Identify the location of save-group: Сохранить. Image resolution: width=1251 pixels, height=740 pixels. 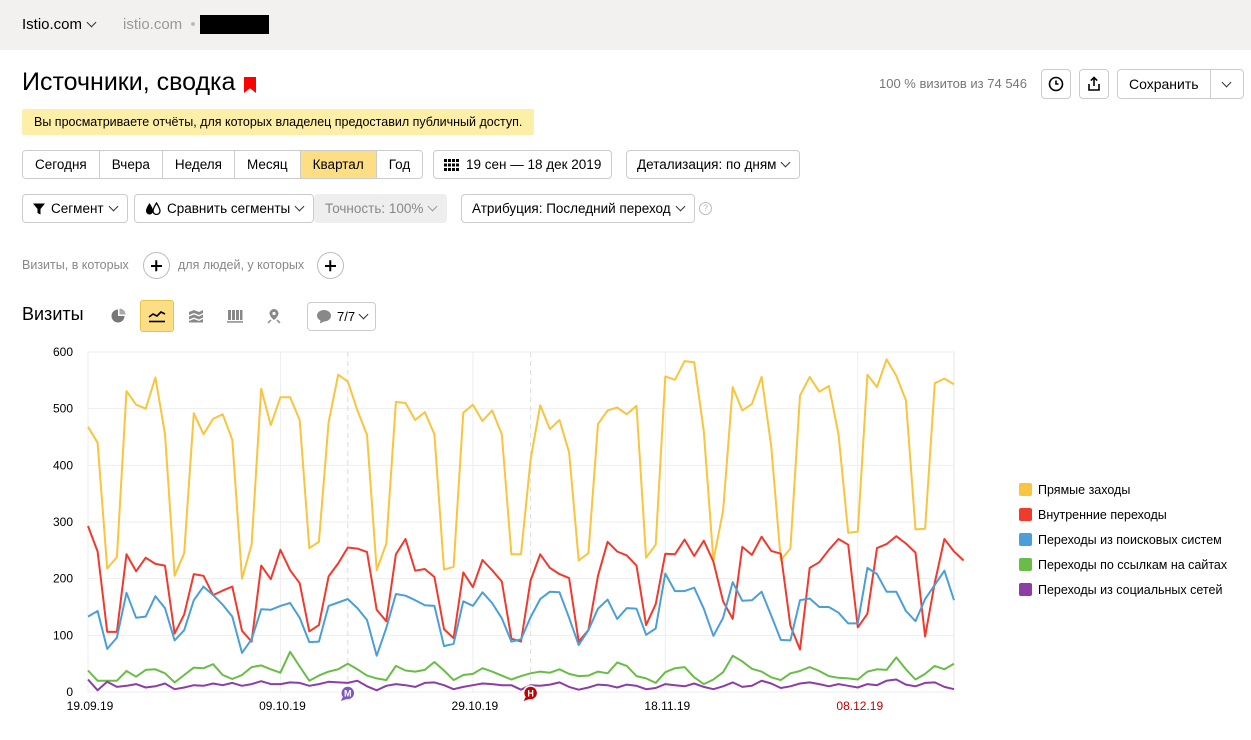
(1180, 84).